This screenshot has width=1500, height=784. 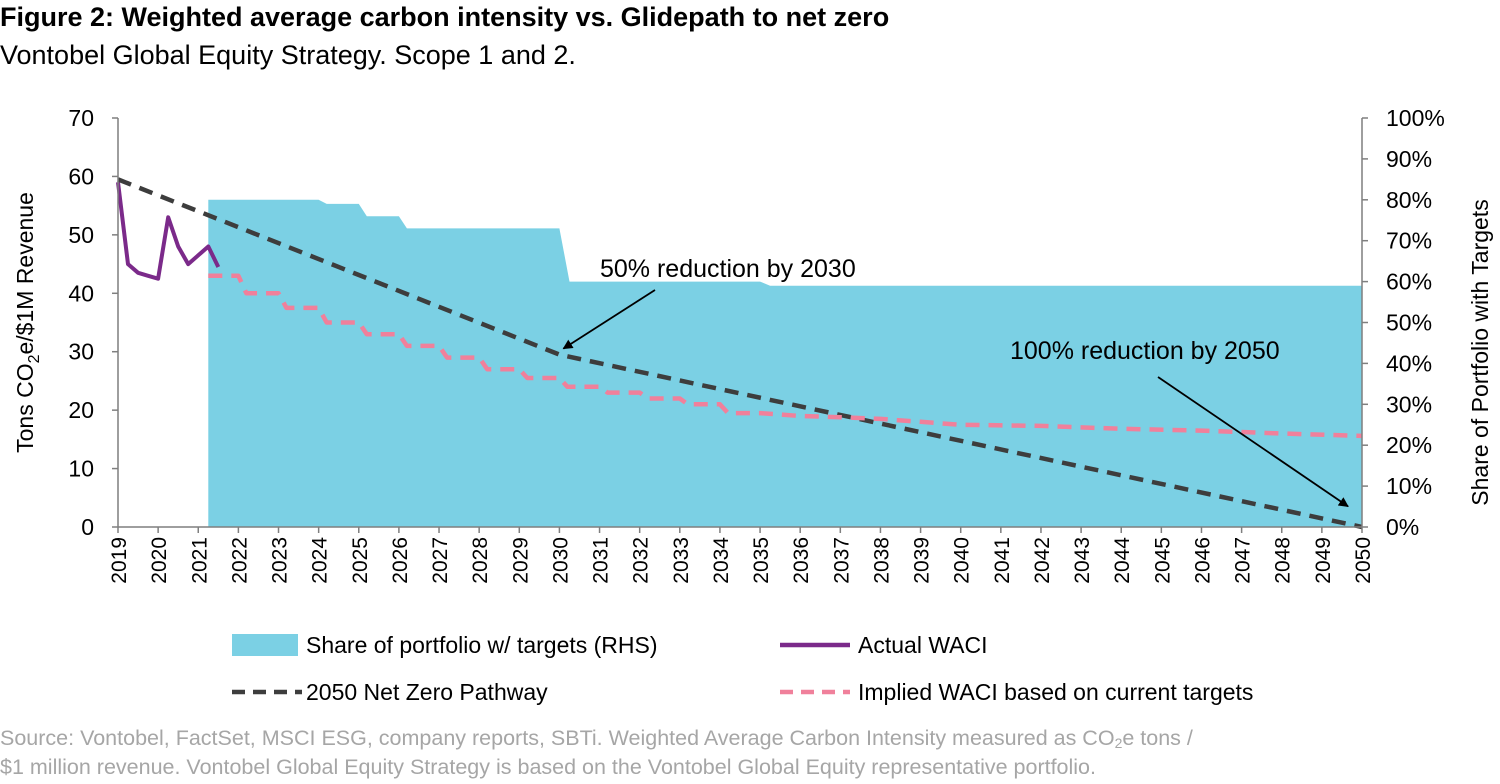 What do you see at coordinates (1480, 352) in the screenshot?
I see `y-axis-right-title: Share of Portfolio with Targets` at bounding box center [1480, 352].